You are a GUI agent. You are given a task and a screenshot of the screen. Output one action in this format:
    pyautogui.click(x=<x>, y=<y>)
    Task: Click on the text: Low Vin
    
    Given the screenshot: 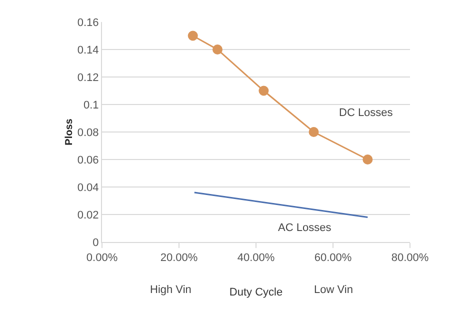 What is the action you would take?
    pyautogui.click(x=333, y=290)
    